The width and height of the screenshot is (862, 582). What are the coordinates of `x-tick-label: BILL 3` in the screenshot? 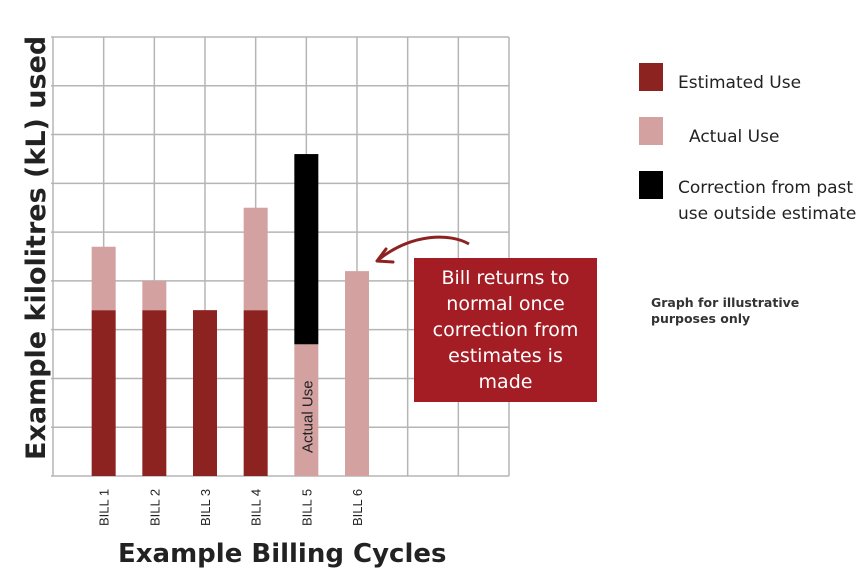 It's located at (205, 507).